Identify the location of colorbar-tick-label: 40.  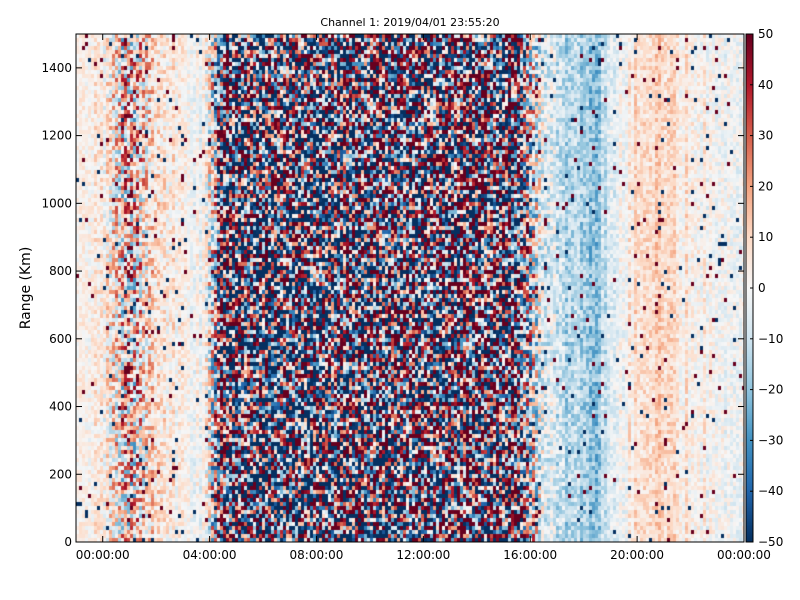
(765, 85).